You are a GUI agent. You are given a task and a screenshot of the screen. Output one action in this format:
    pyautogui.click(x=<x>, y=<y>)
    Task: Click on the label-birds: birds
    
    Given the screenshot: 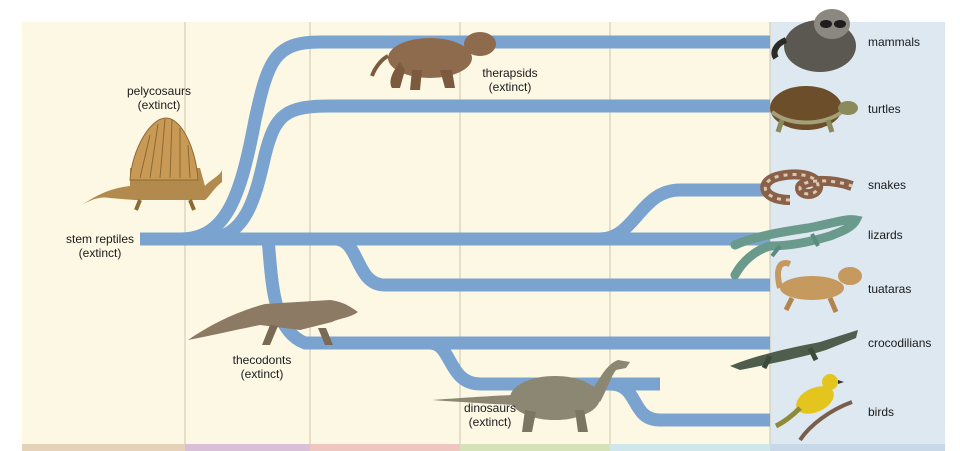 What is the action you would take?
    pyautogui.click(x=881, y=412)
    